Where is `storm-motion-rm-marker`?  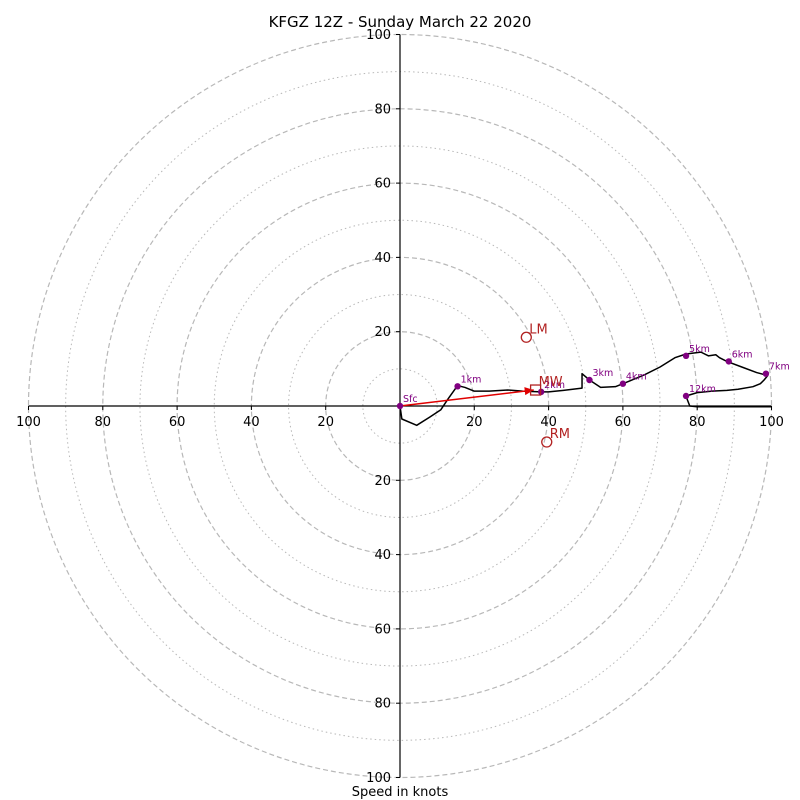 storm-motion-rm-marker is located at coordinates (547, 442).